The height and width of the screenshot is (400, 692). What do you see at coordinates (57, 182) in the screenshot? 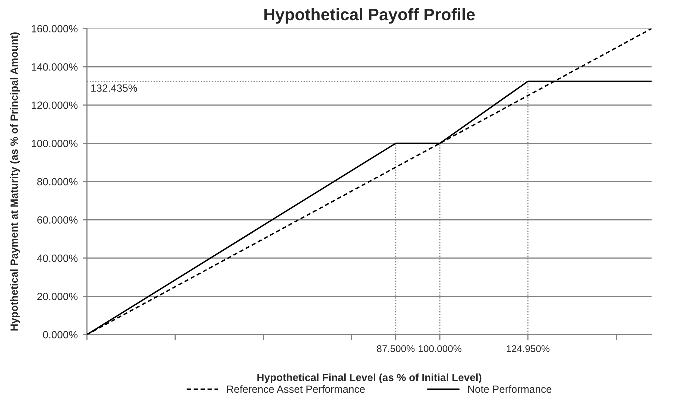
I see `y-tick-label: 80.000%` at bounding box center [57, 182].